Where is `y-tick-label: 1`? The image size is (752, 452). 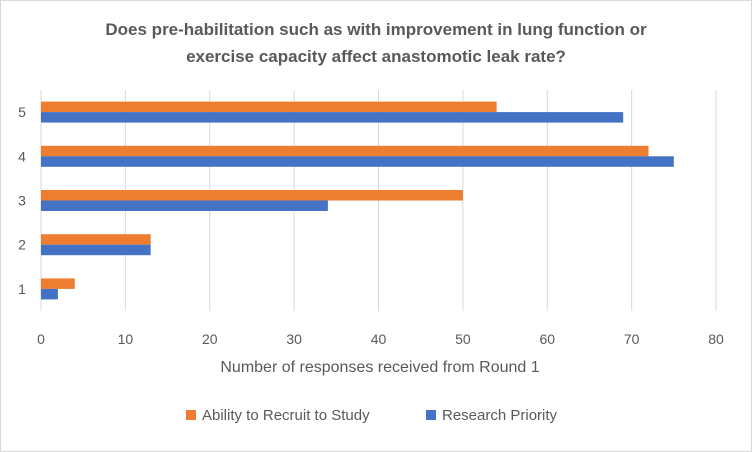 y-tick-label: 1 is located at coordinates (22, 289).